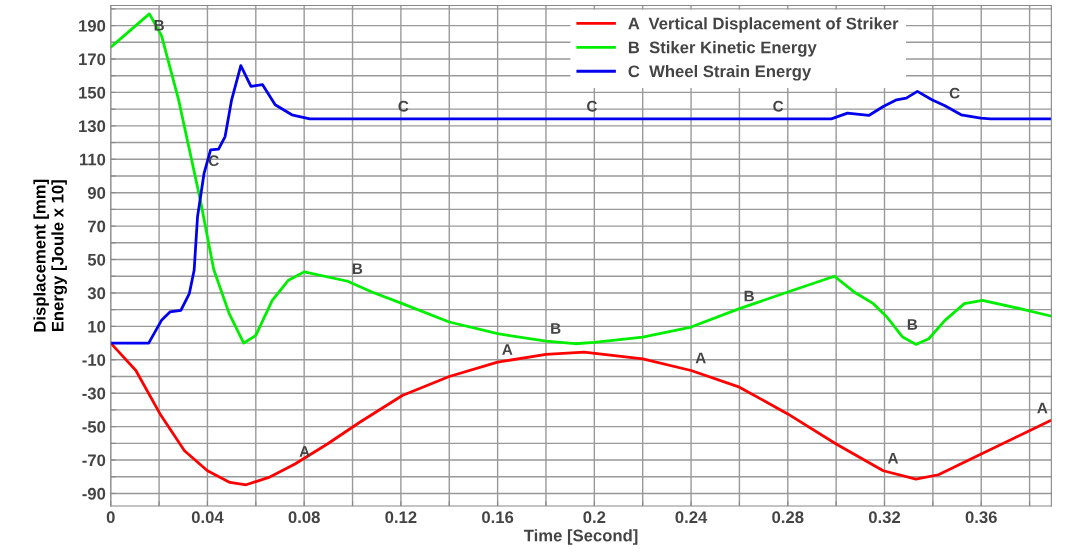 This screenshot has width=1075, height=553. Describe the element at coordinates (94, 427) in the screenshot. I see `y-tick-label: -50` at that location.